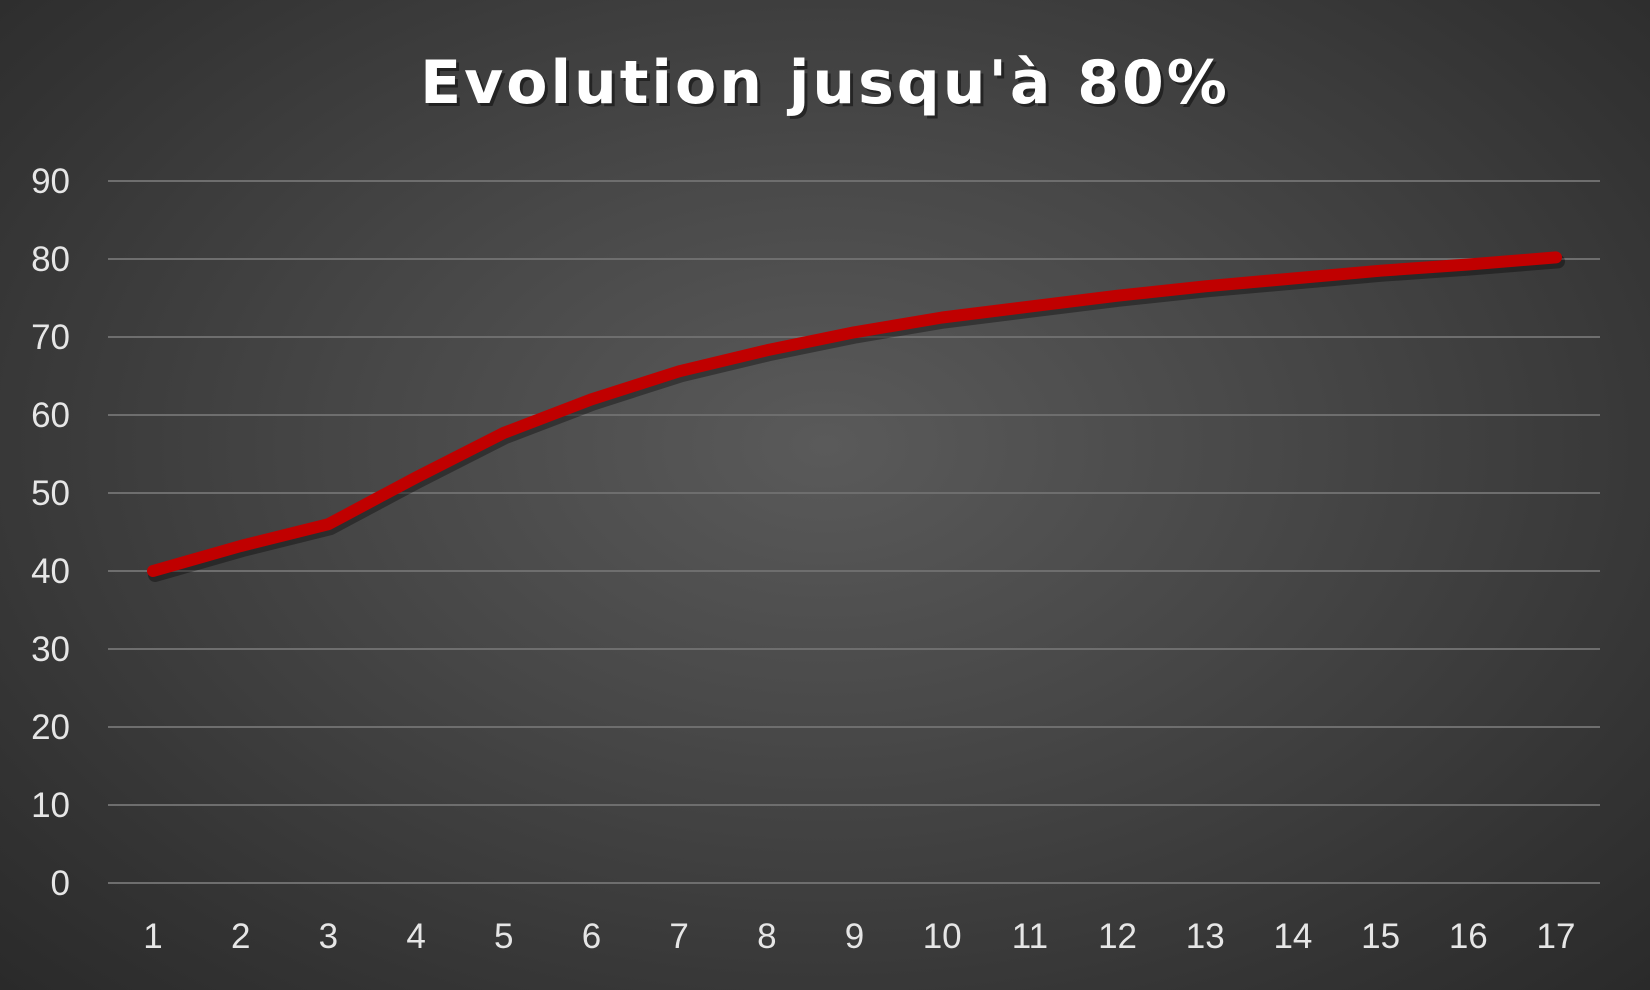 This screenshot has width=1650, height=990. I want to click on x-tick-label: 9, so click(854, 936).